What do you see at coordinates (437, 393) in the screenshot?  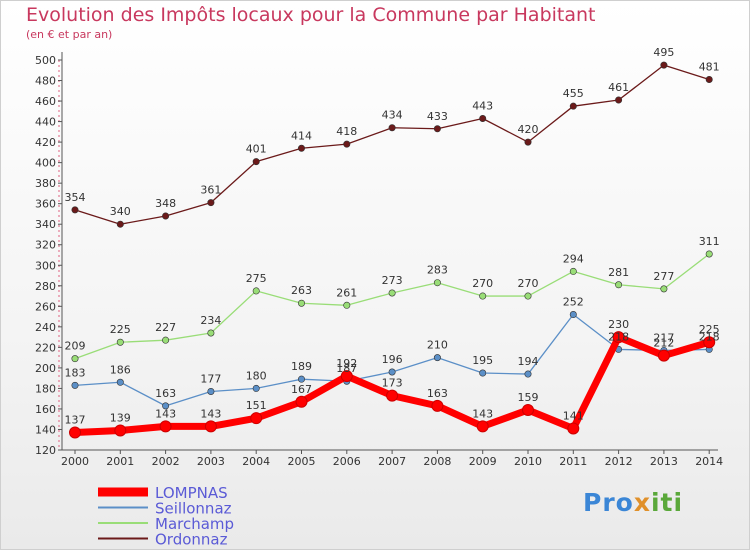 I see `data-label: 163` at bounding box center [437, 393].